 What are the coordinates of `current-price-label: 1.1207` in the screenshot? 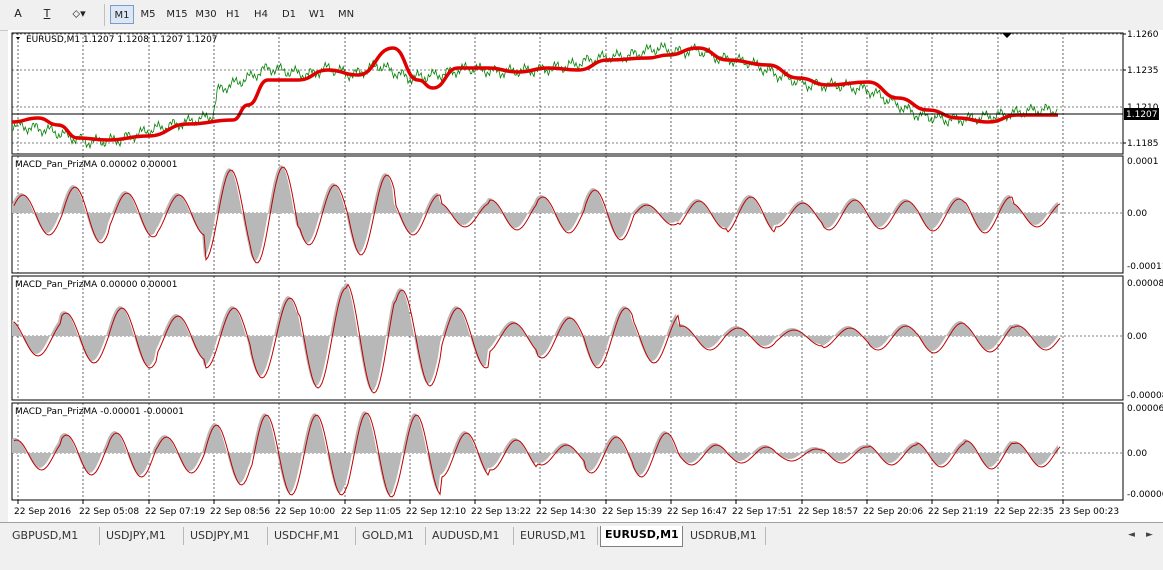 It's located at (1142, 115).